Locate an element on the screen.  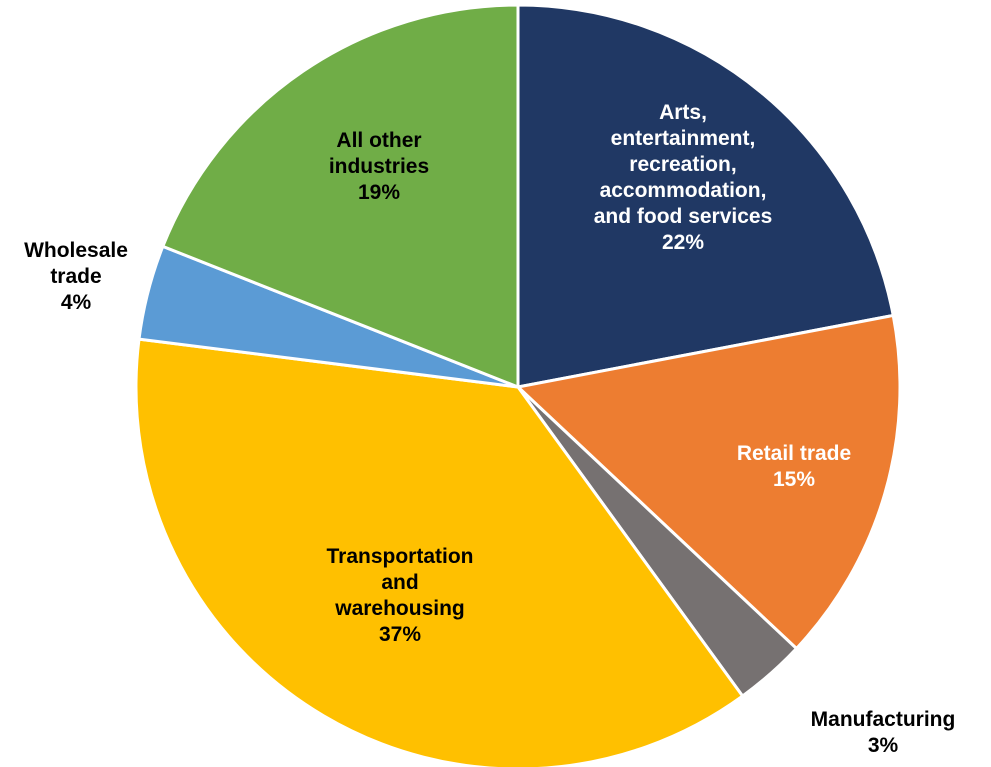
slice-label: Wholesale trade 4% is located at coordinates (76, 276).